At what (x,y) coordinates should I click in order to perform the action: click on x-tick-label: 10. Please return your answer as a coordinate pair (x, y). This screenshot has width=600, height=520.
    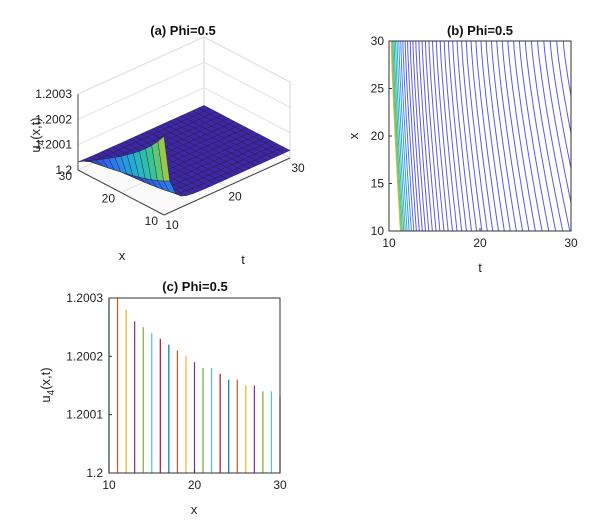
    Looking at the image, I should click on (152, 221).